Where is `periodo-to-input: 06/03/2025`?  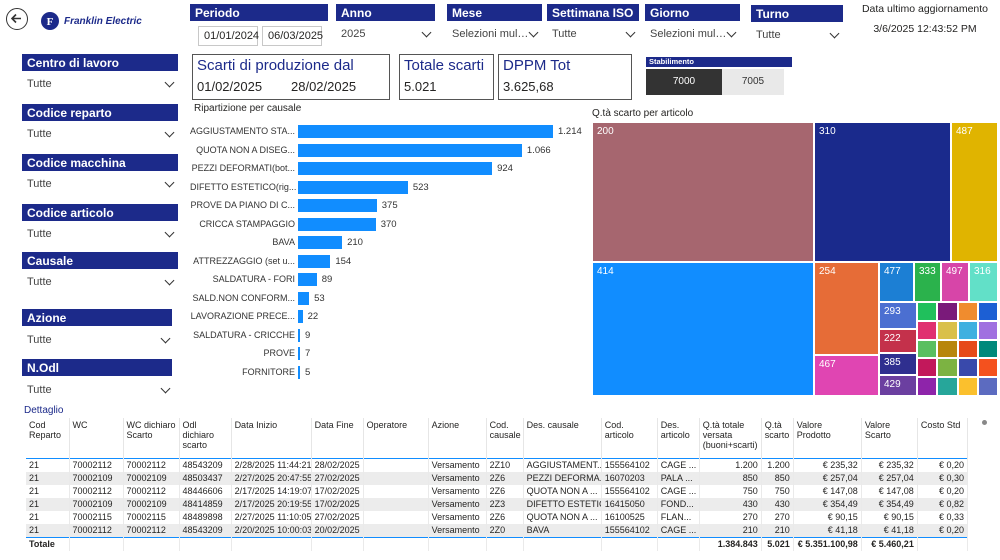
periodo-to-input: 06/03/2025 is located at coordinates (292, 36).